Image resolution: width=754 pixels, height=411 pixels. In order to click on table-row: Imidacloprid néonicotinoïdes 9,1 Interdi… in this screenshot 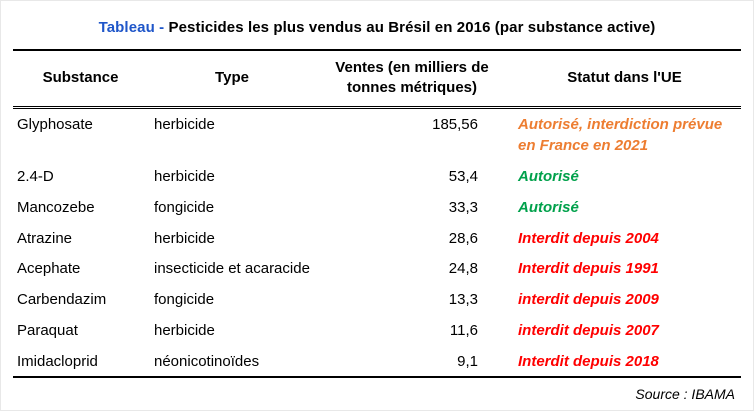, I will do `click(377, 362)`.